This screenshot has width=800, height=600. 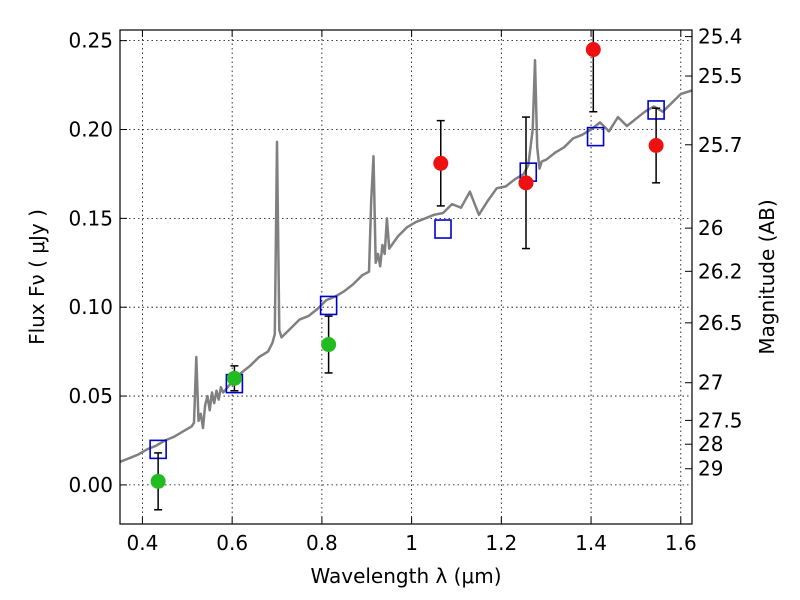 I want to click on y-tick-labels: 0.00 0.05 0.10 0.15 0.20 0.25, so click(x=90, y=263).